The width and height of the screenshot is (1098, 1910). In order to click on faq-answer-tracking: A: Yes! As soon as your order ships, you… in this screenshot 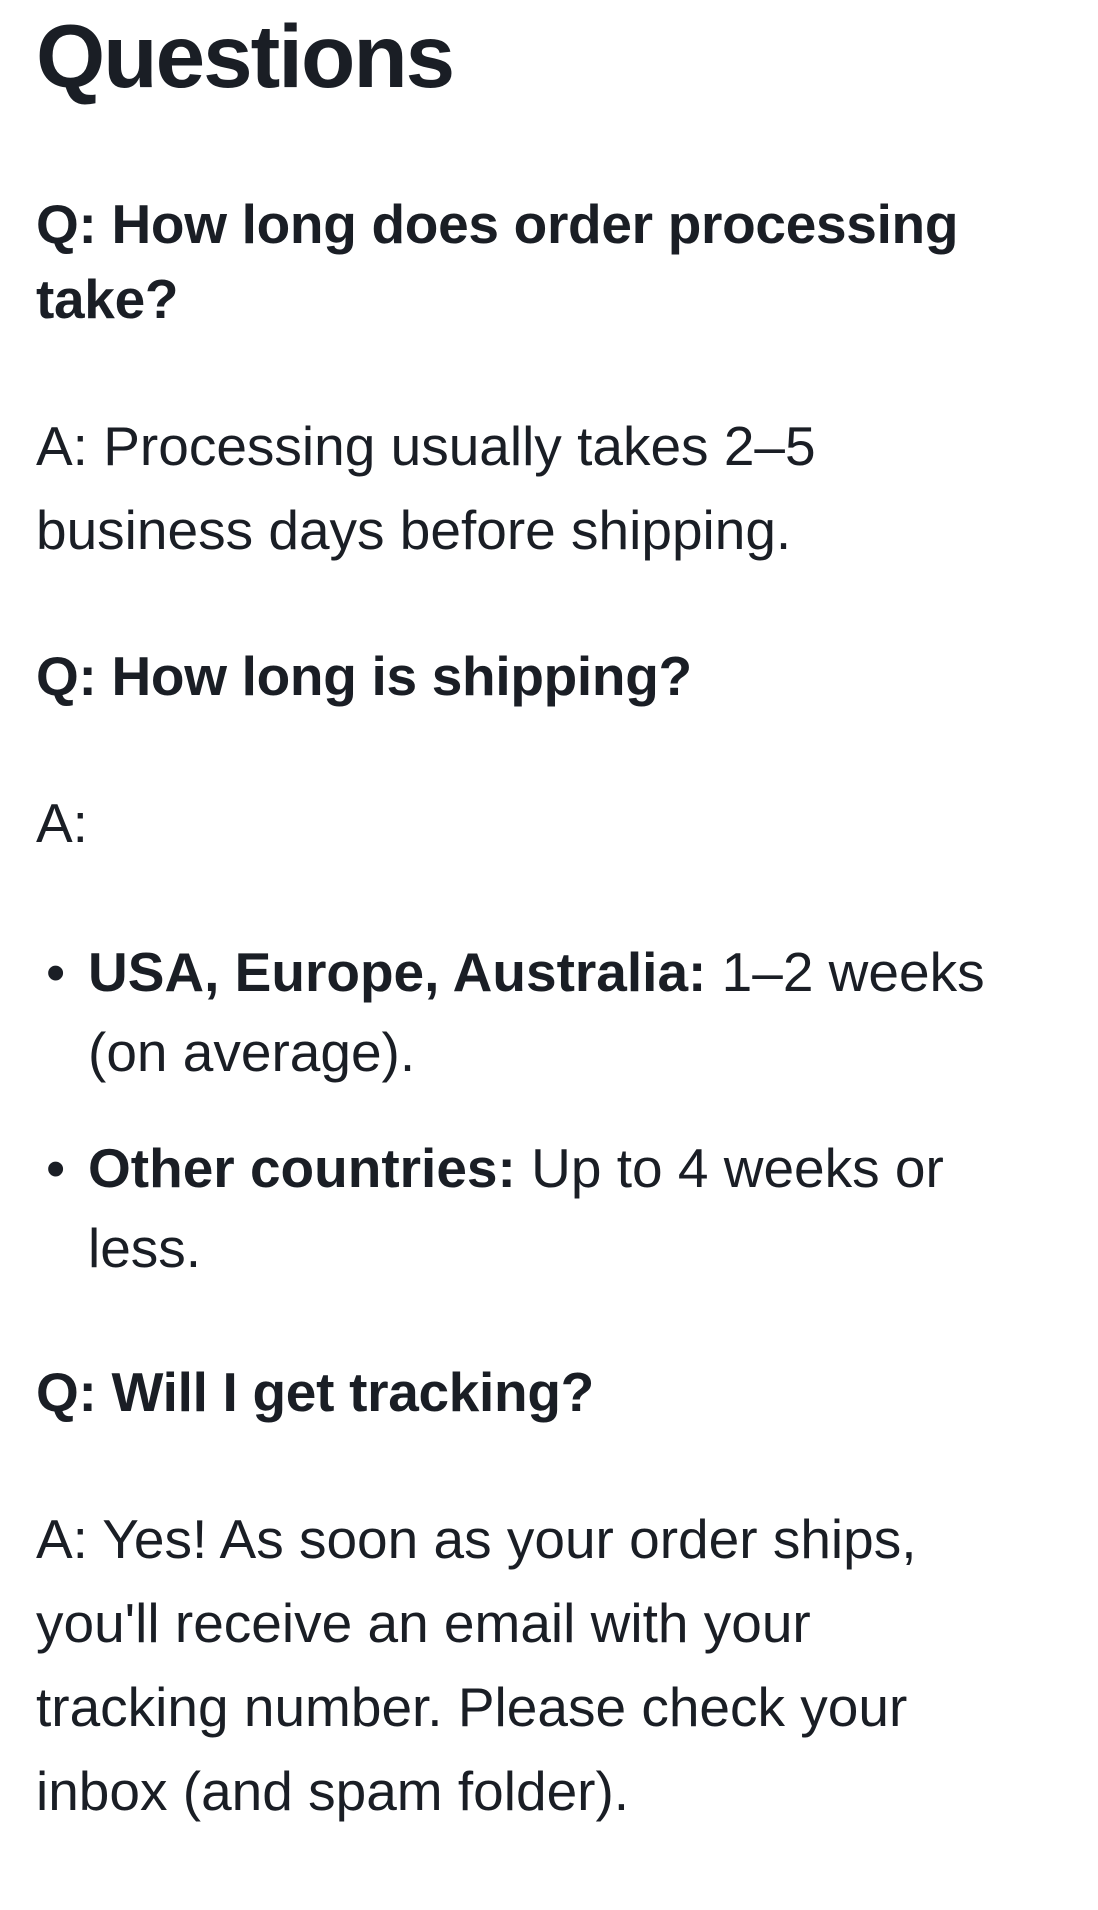, I will do `click(476, 1664)`.